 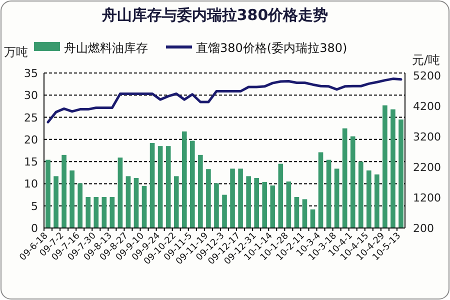 What do you see at coordinates (214, 15) in the screenshot?
I see `chart-title: 舟山库存与委内瑞拉380价格走势` at bounding box center [214, 15].